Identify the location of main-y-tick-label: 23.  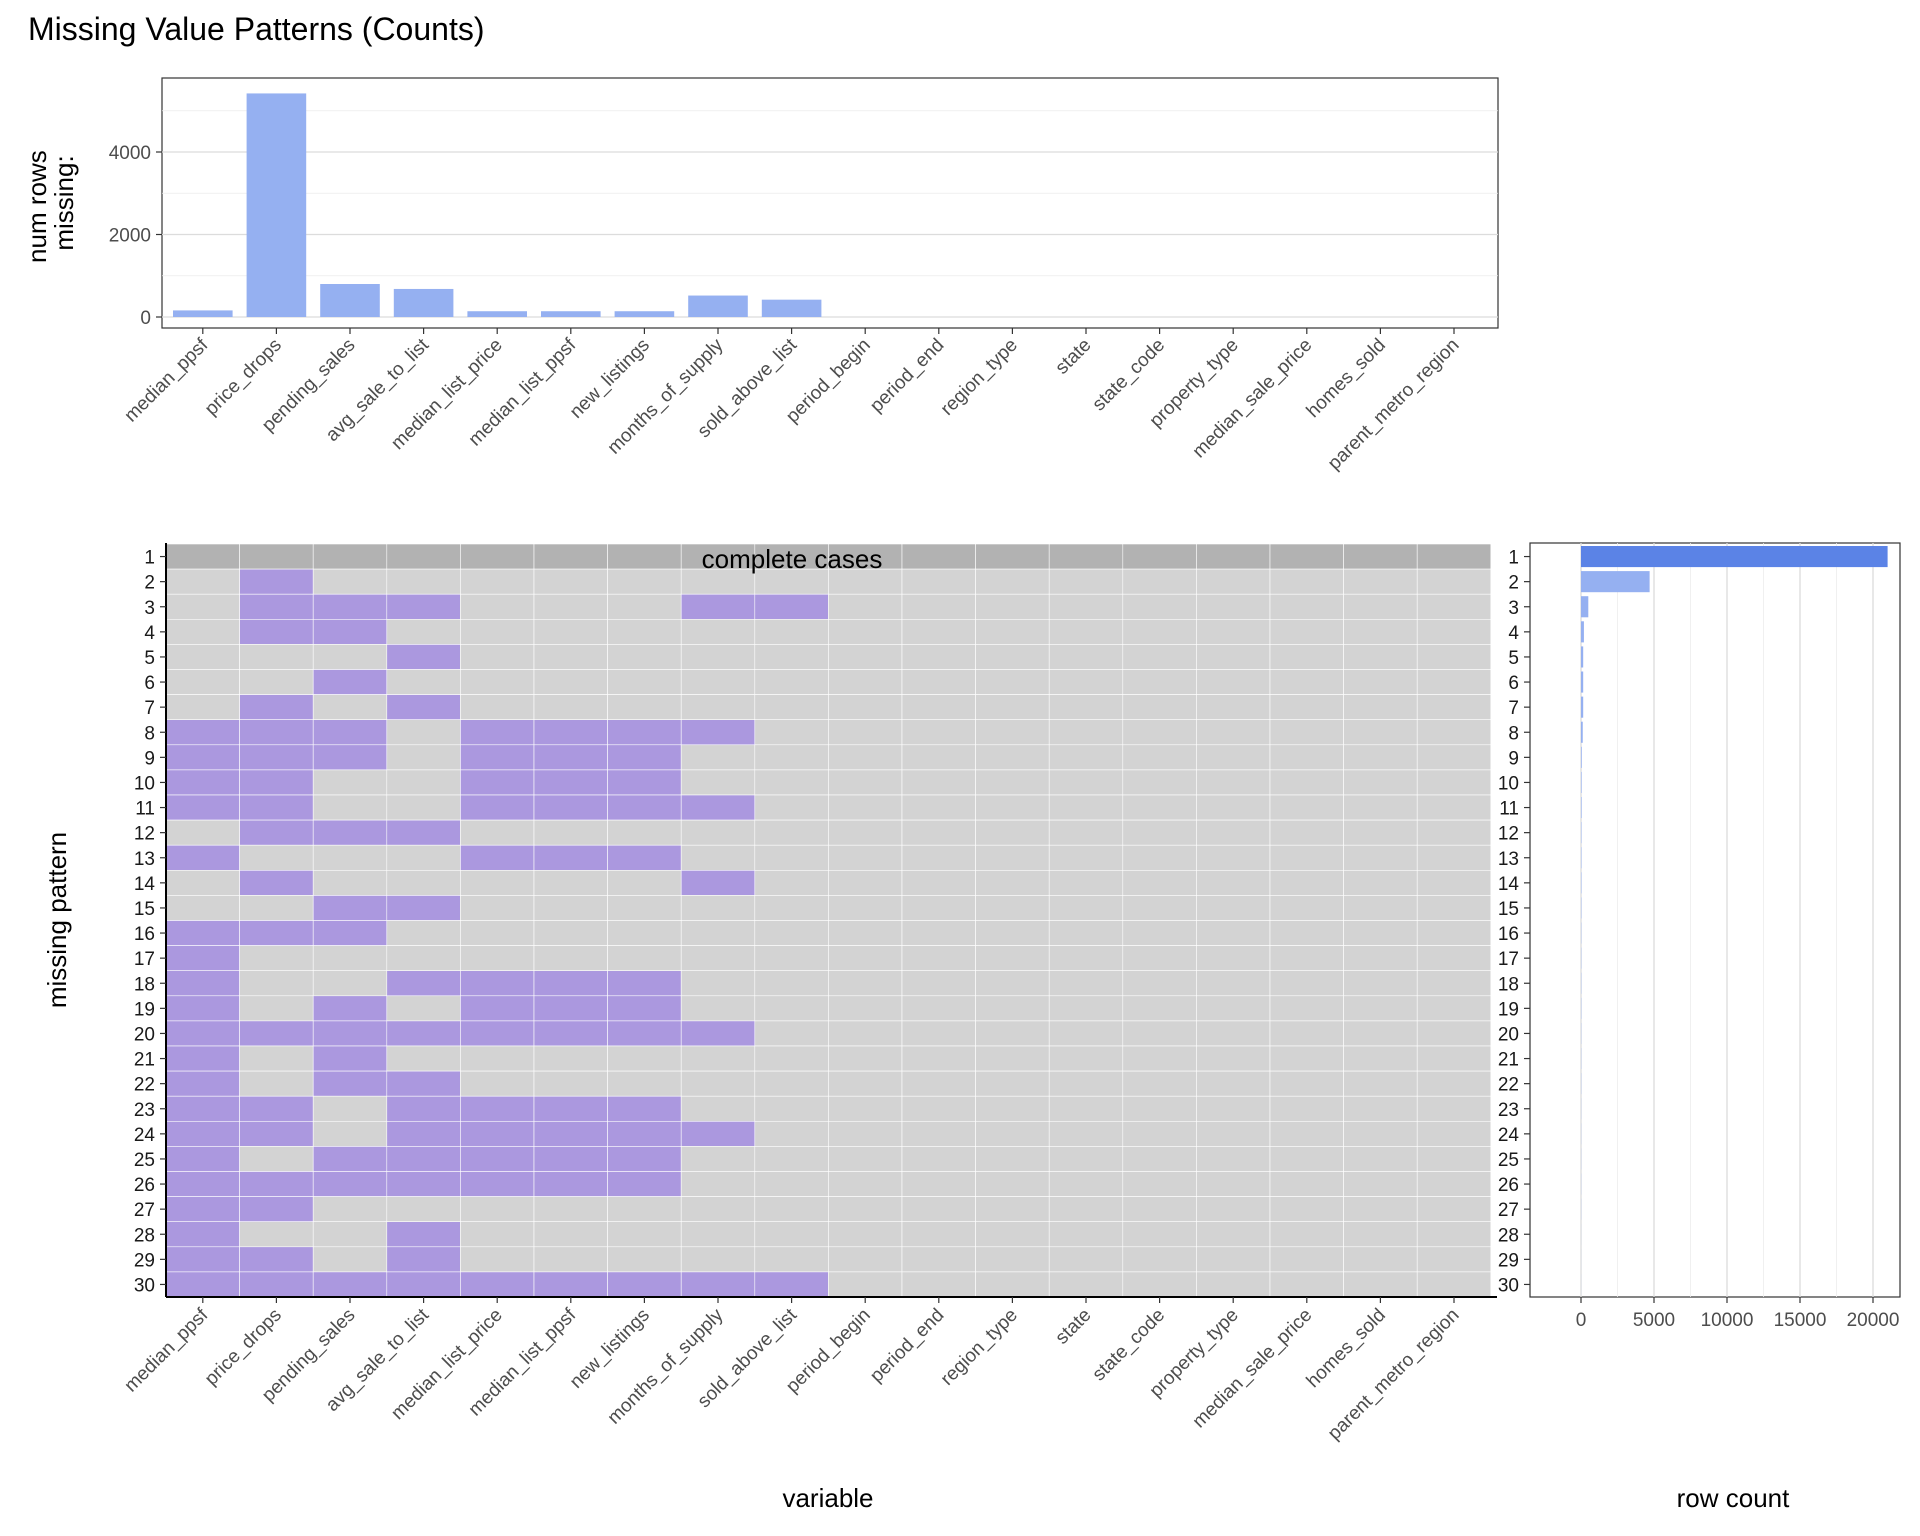
(144, 1110).